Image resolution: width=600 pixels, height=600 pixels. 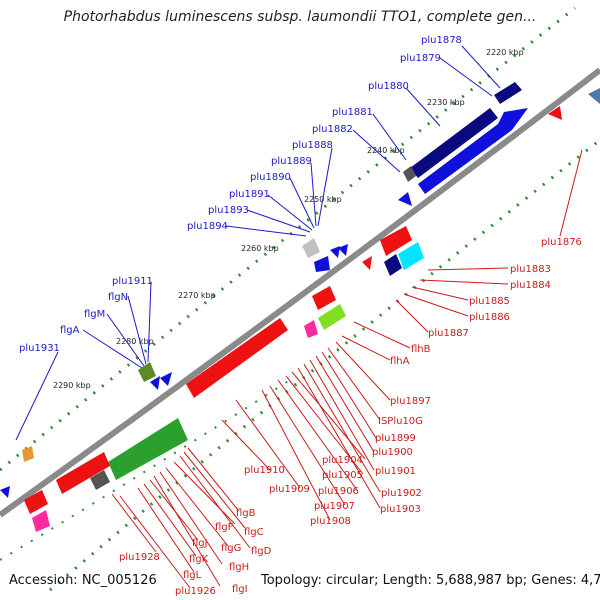 What do you see at coordinates (400, 421) in the screenshot?
I see `reverse-gene-label: ISPlu10G` at bounding box center [400, 421].